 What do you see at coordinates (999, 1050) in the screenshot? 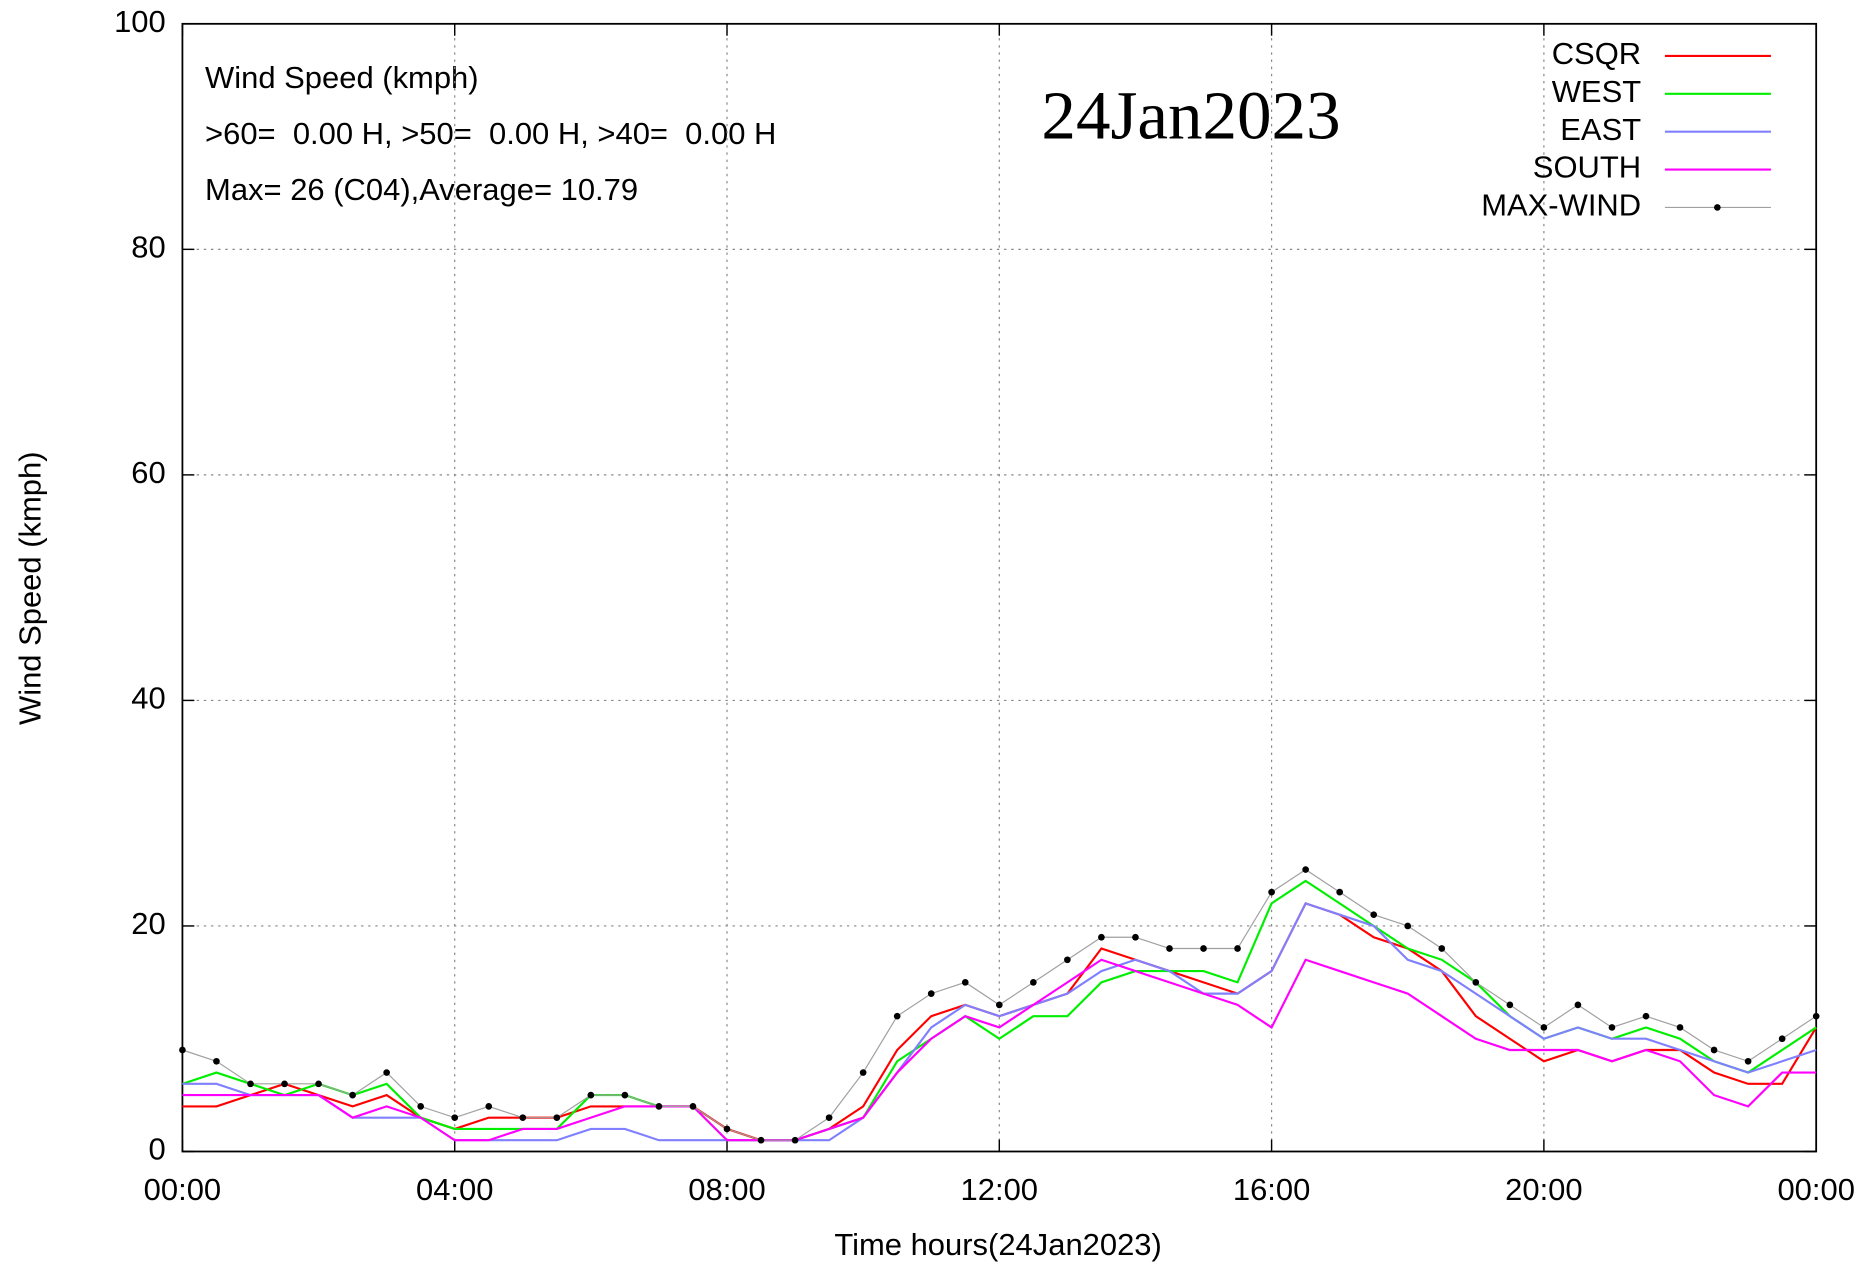
I see `series-line` at bounding box center [999, 1050].